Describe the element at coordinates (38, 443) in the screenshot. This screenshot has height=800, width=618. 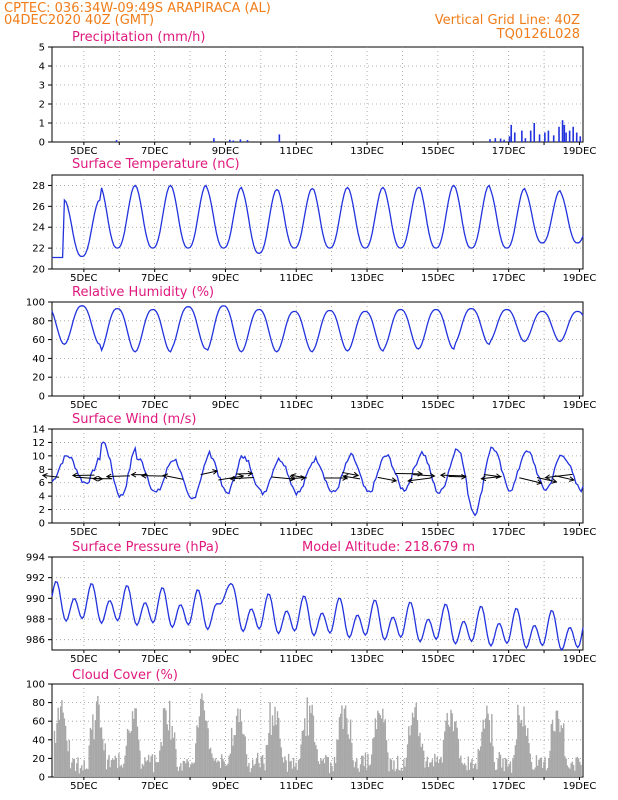
I see `y-tick-label: 12` at that location.